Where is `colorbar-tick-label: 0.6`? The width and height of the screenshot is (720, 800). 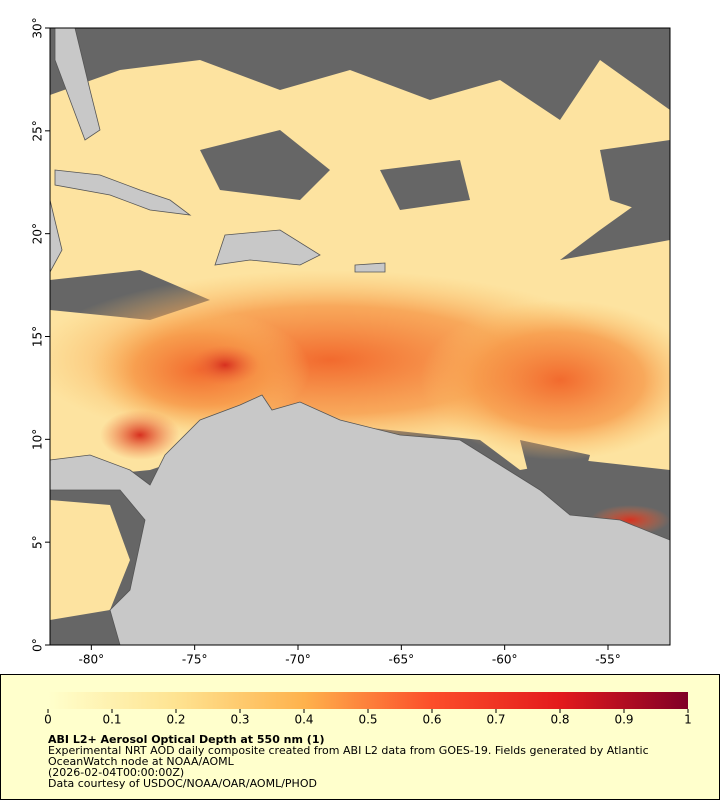 colorbar-tick-label: 0.6 is located at coordinates (431, 720).